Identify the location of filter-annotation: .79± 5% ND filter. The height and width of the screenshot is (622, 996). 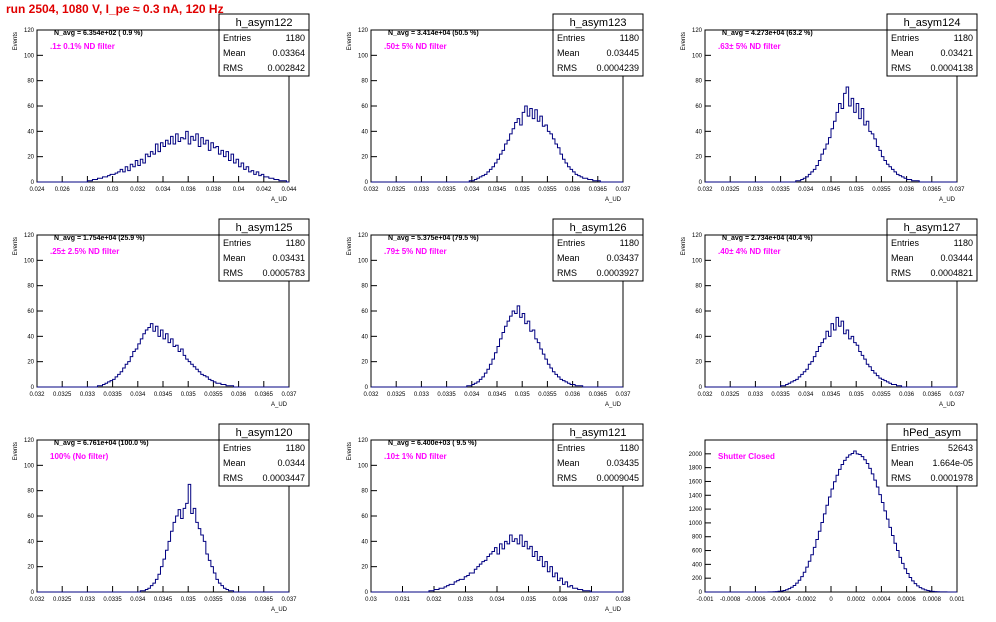
(415, 251).